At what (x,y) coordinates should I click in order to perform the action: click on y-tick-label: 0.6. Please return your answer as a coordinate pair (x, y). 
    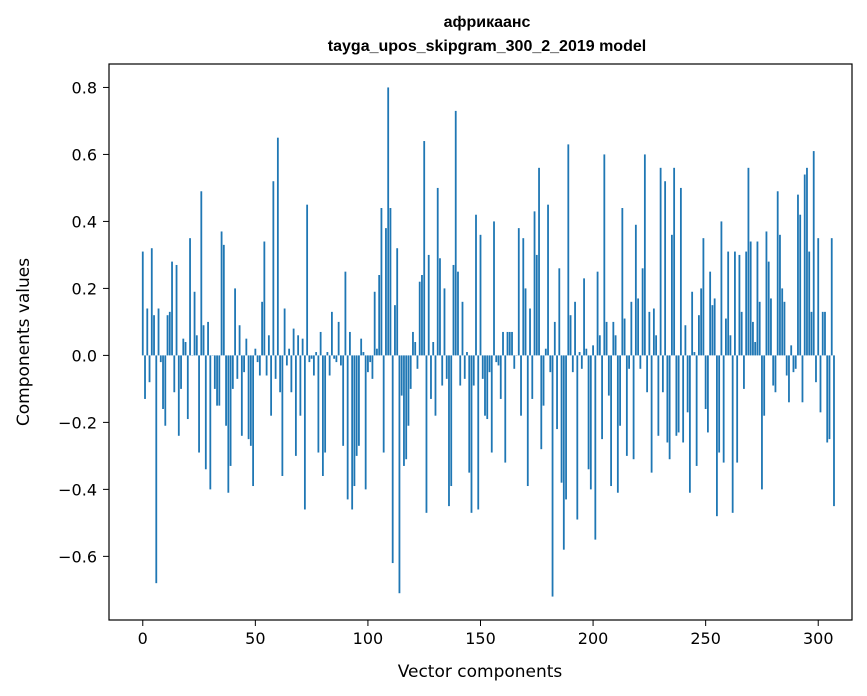
    Looking at the image, I should click on (84, 154).